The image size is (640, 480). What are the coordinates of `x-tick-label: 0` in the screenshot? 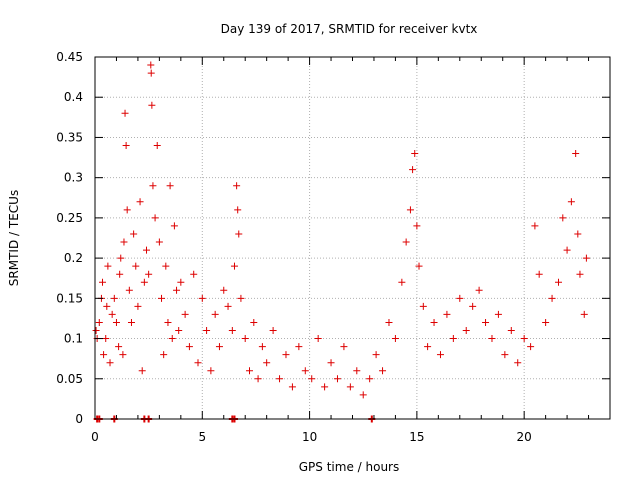 It's located at (95, 437).